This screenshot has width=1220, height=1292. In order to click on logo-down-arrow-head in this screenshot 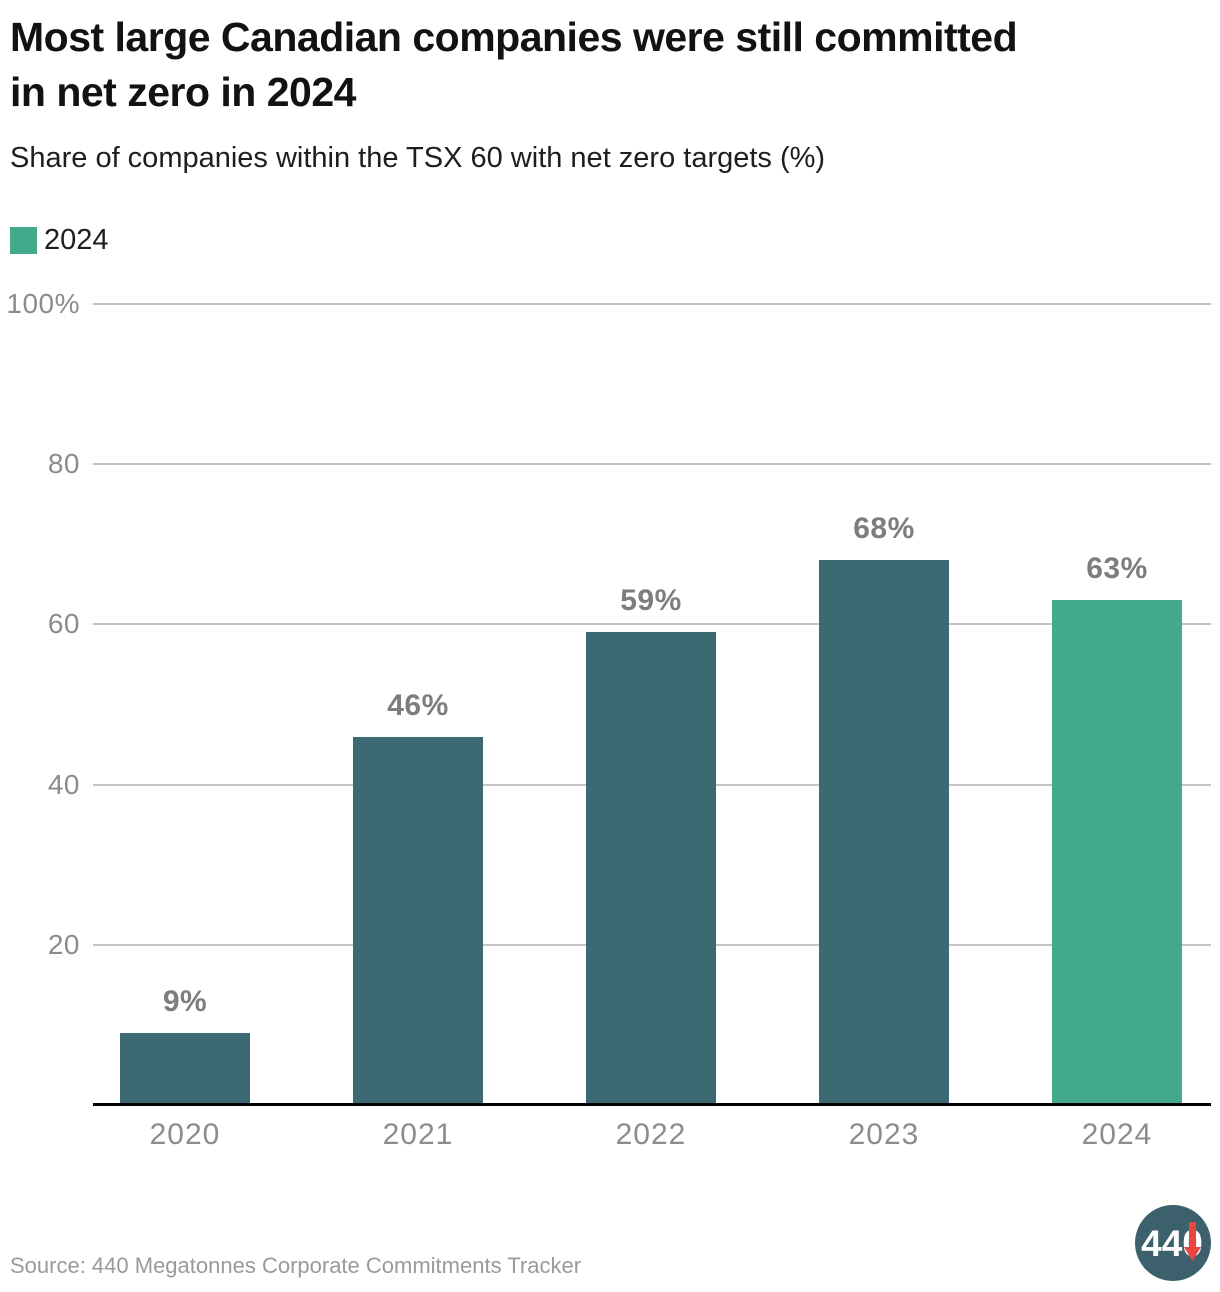, I will do `click(1192, 1254)`.